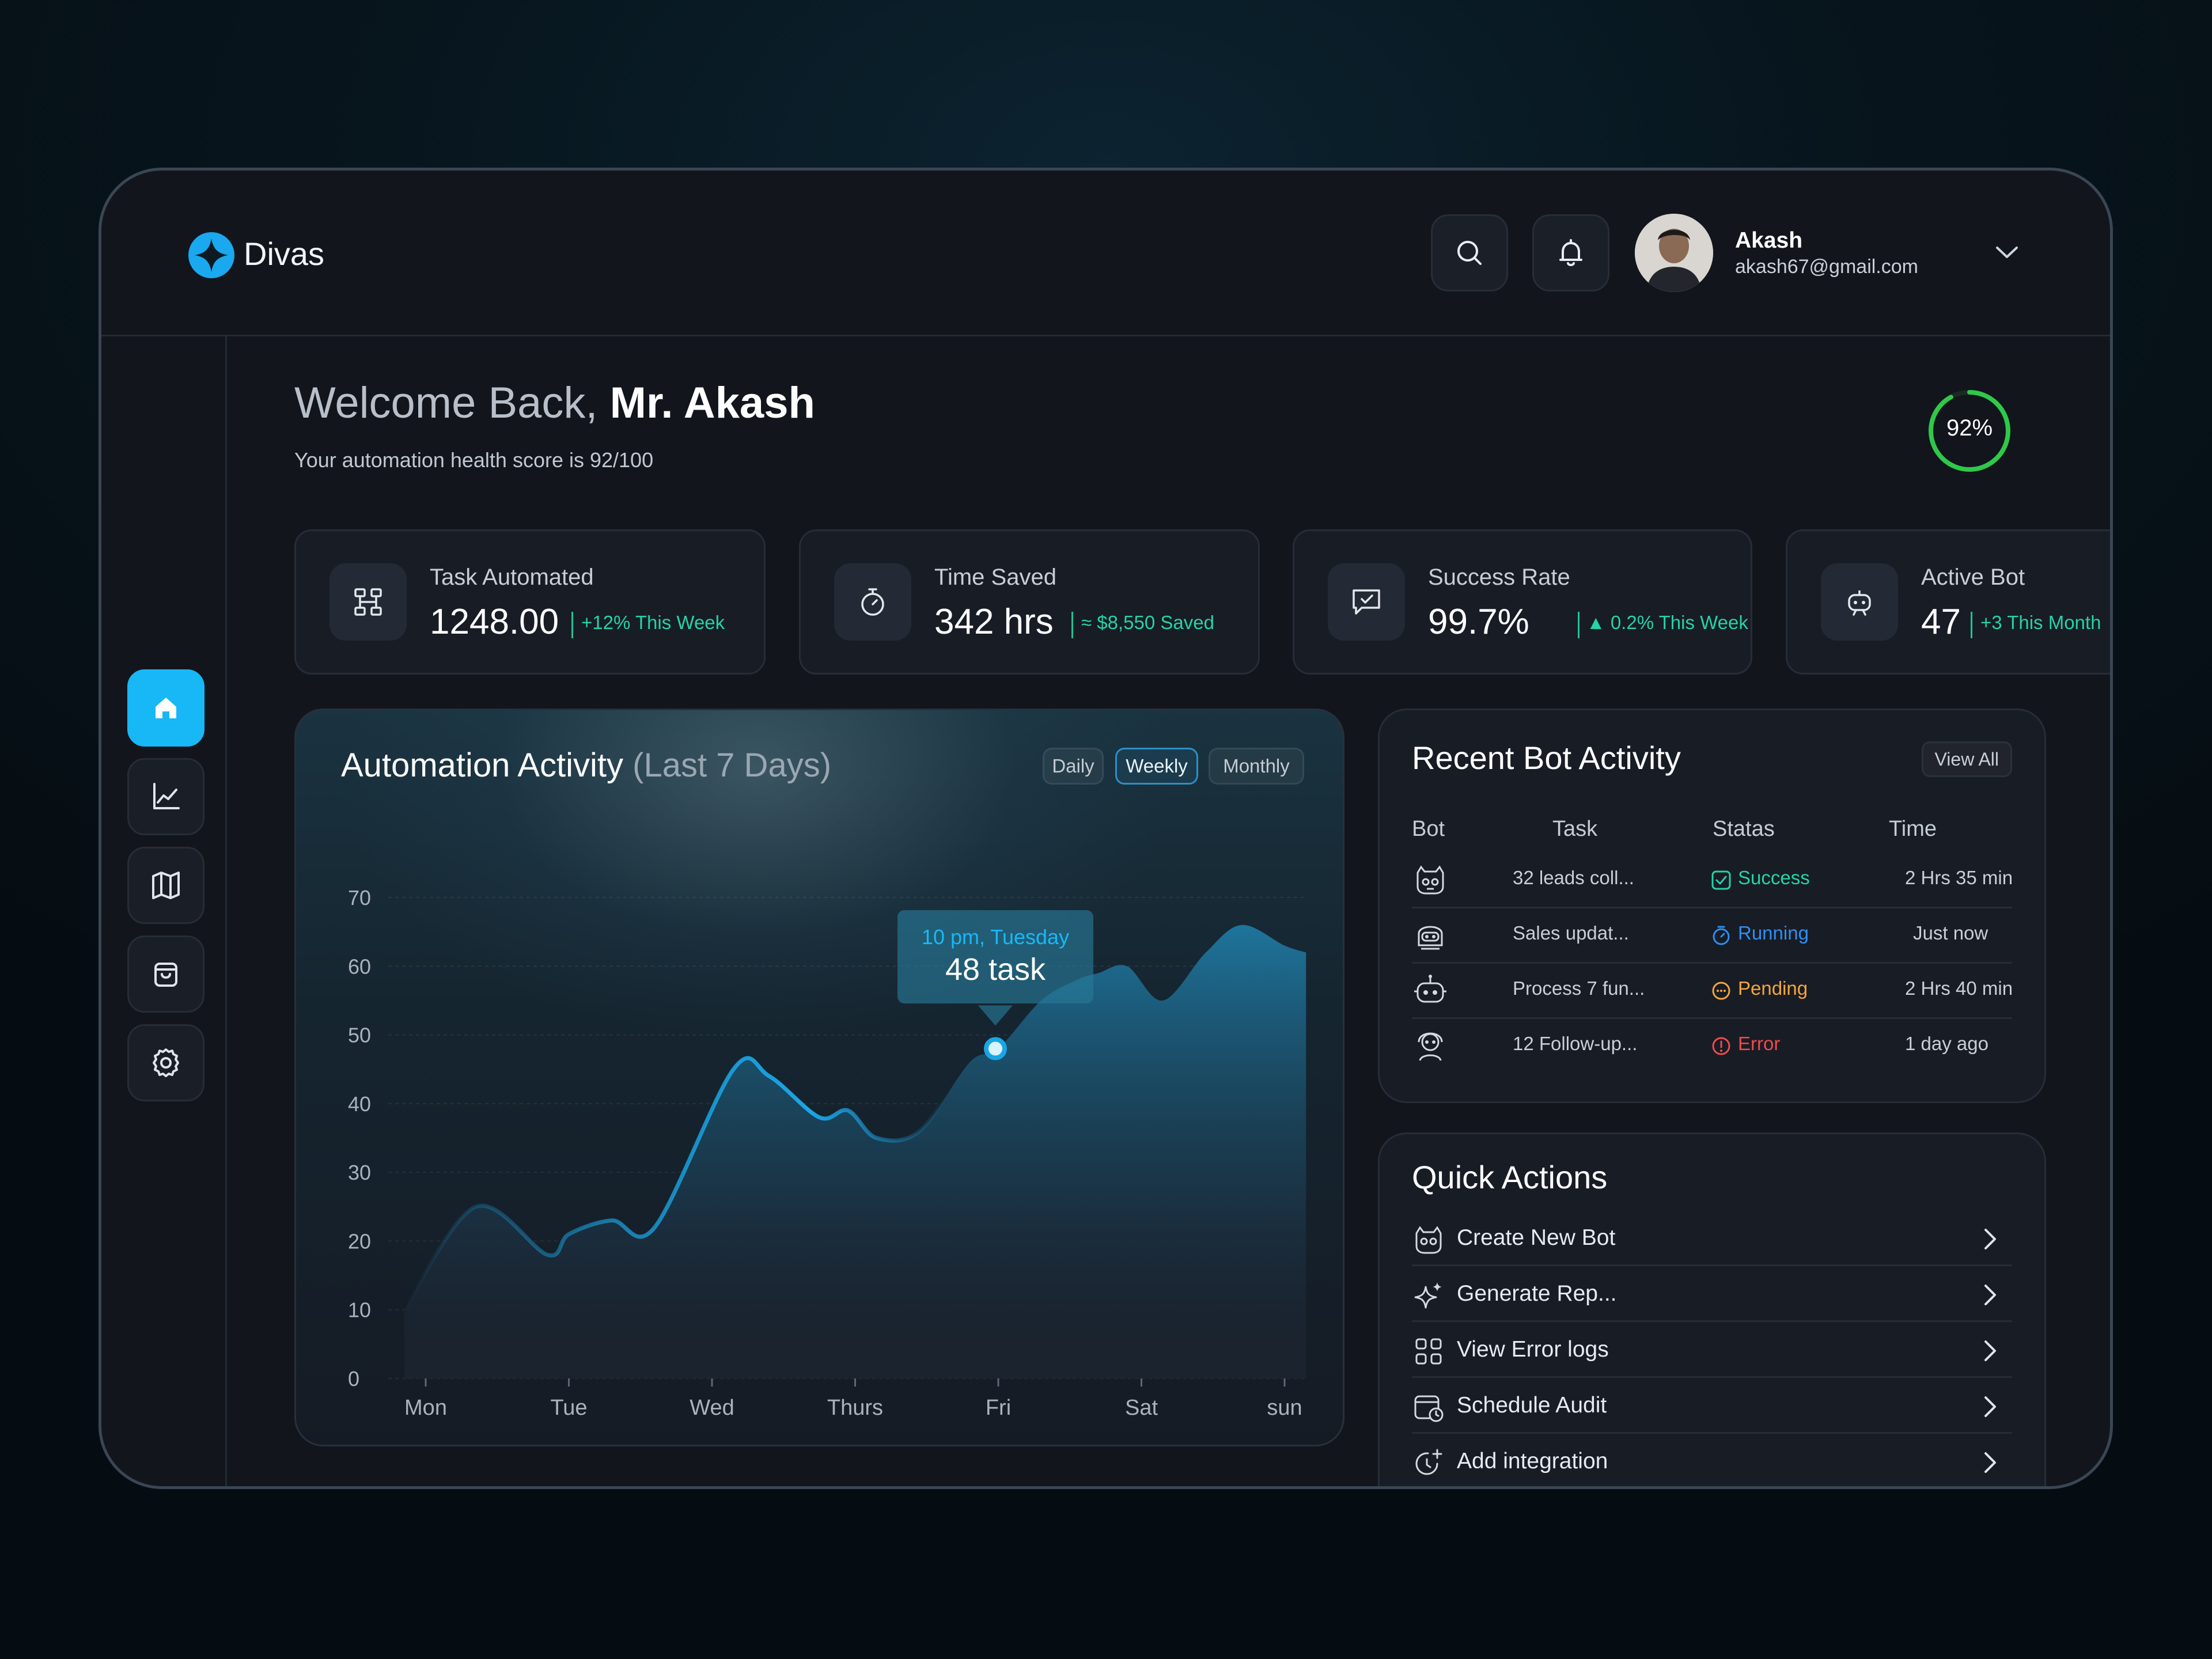  What do you see at coordinates (359, 898) in the screenshot?
I see `y-tick-label: 70` at bounding box center [359, 898].